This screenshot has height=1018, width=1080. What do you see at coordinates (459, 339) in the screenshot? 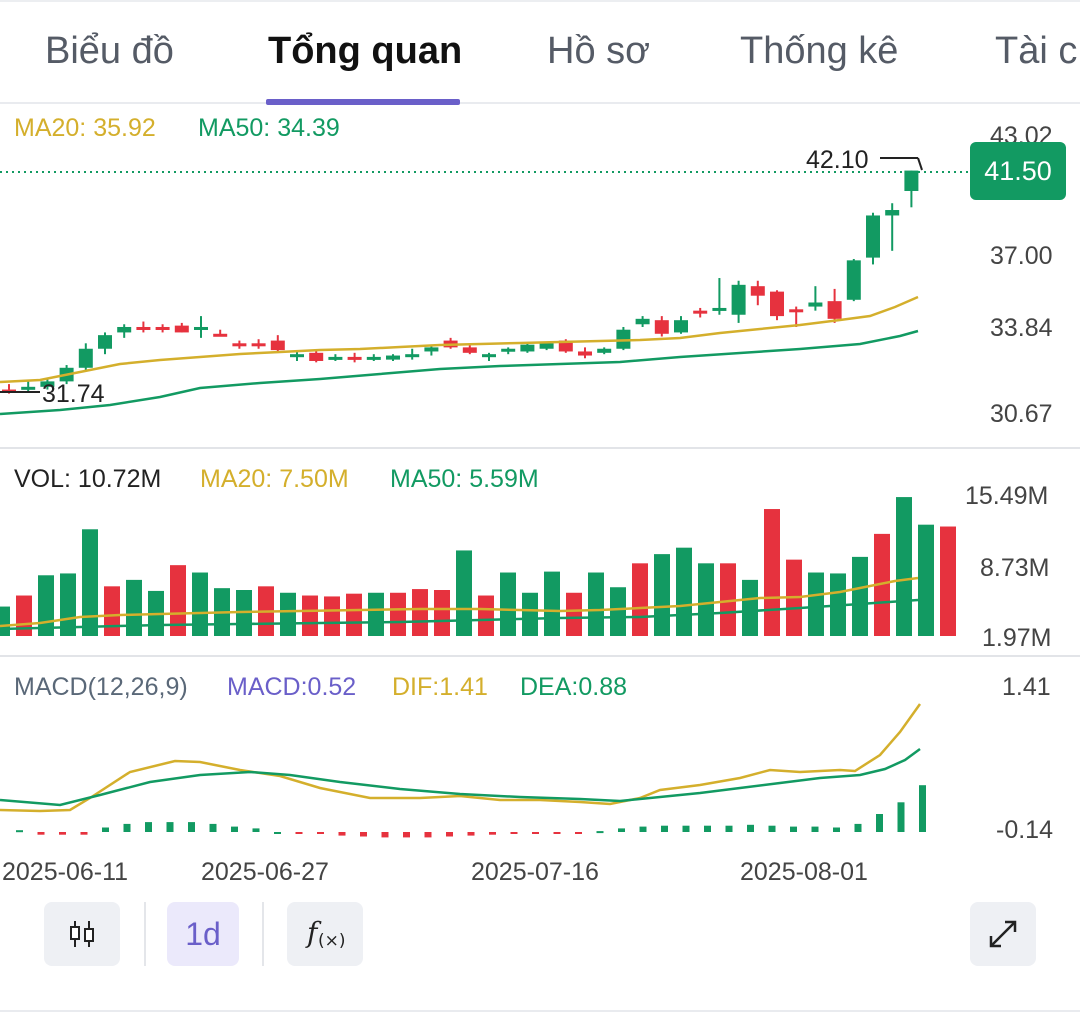
I see `ma20-price-line` at bounding box center [459, 339].